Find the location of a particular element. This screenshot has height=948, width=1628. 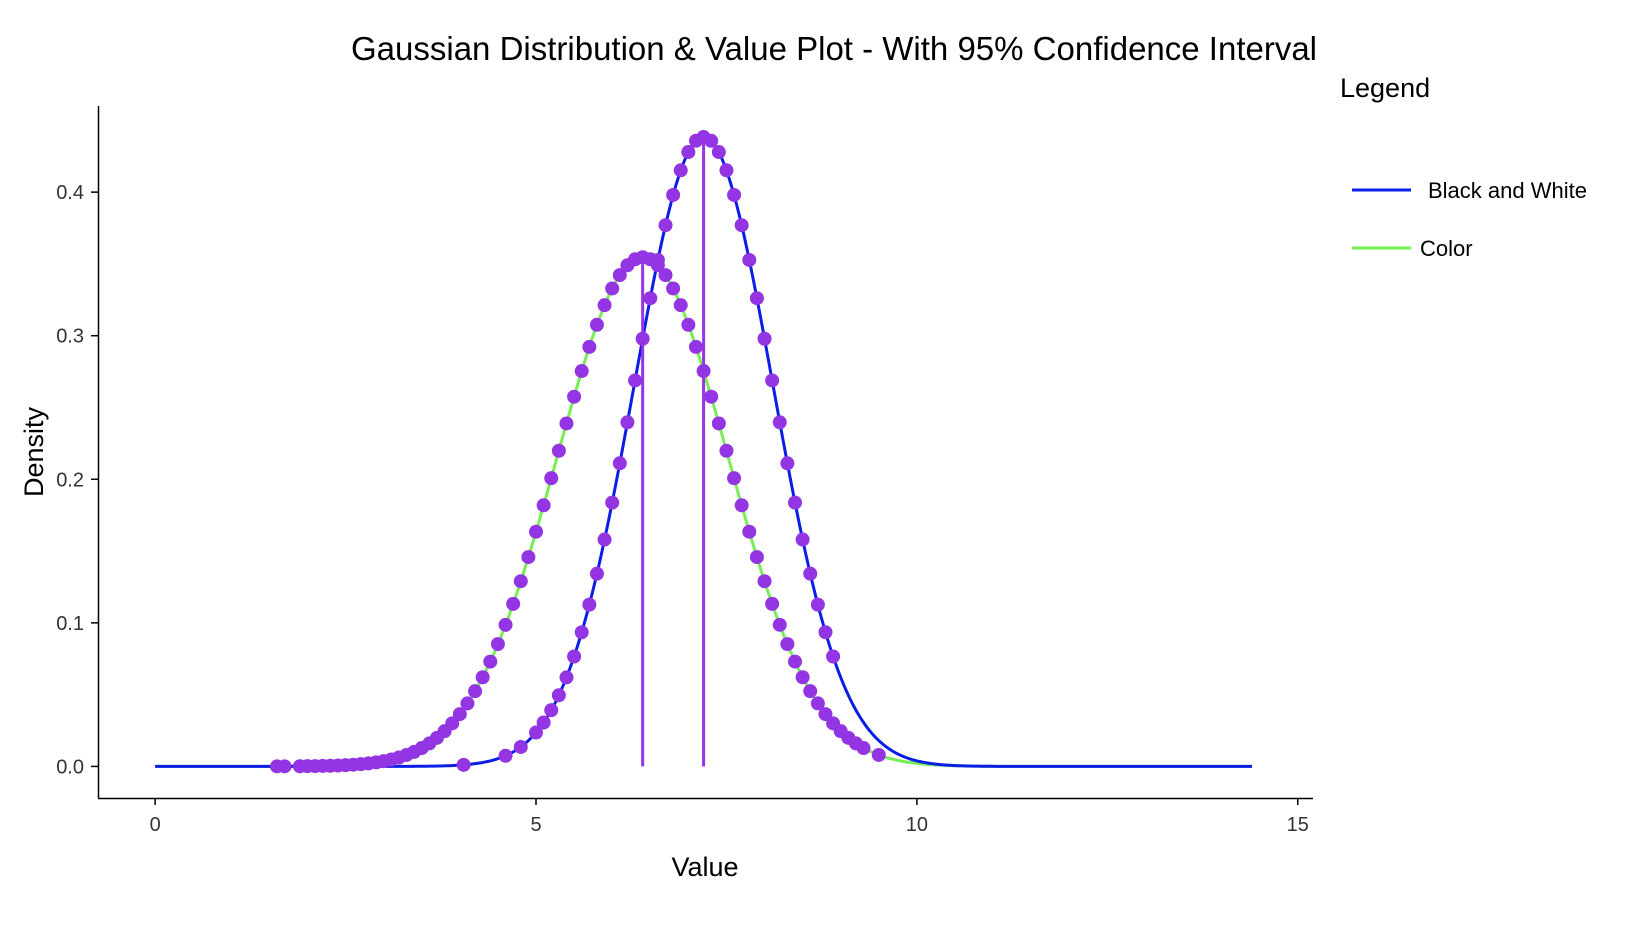

x-ticks: 0 5 10 15 is located at coordinates (729, 817).